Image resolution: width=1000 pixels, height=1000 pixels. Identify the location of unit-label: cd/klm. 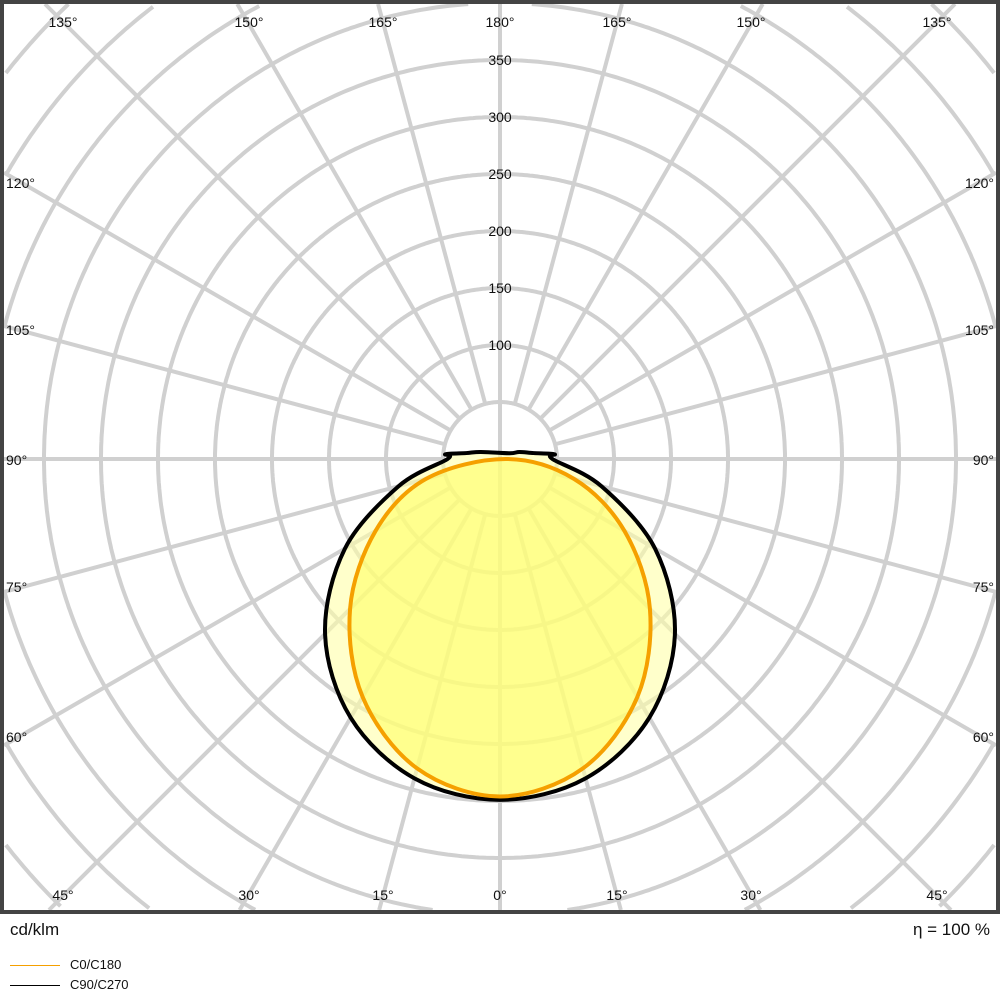
(35, 929).